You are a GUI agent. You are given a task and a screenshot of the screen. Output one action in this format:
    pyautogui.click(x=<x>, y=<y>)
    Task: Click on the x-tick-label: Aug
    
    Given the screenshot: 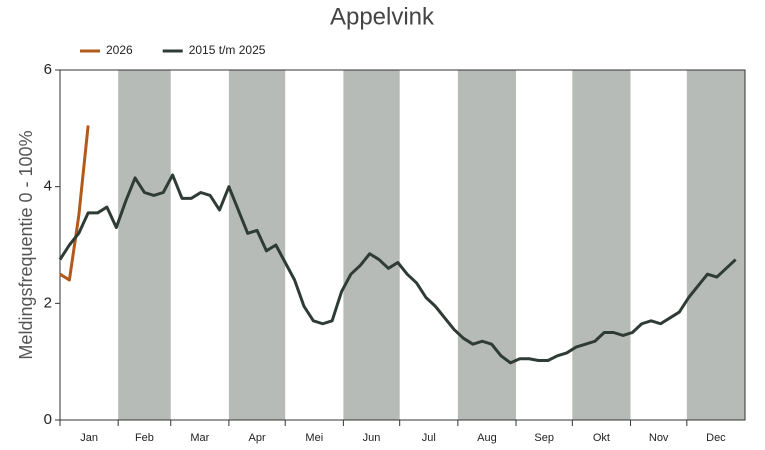 What is the action you would take?
    pyautogui.click(x=487, y=438)
    